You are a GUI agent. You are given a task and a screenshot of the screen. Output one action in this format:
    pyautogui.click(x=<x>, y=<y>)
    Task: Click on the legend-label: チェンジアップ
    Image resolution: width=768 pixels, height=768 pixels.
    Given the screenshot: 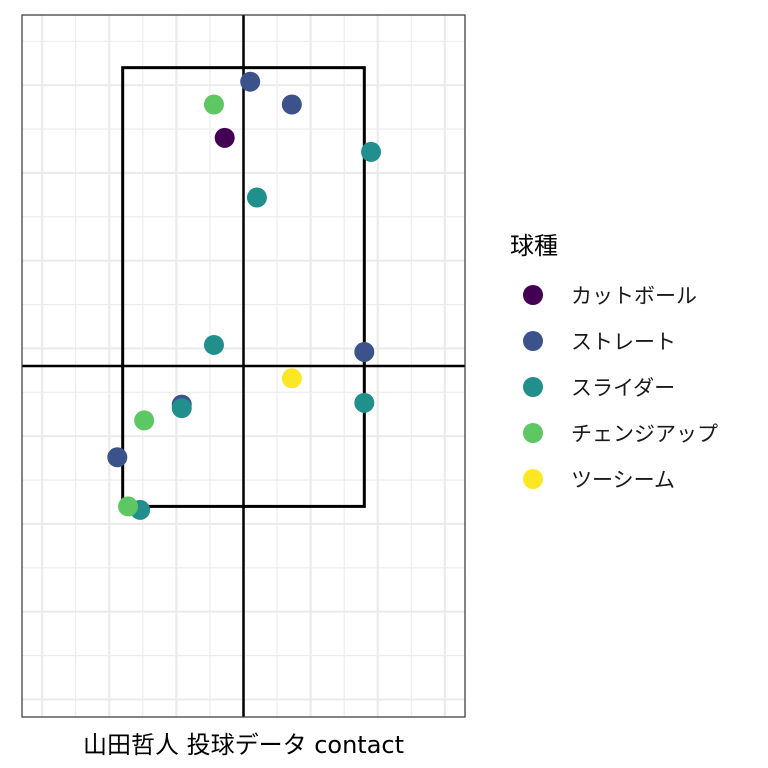 What is the action you would take?
    pyautogui.click(x=644, y=434)
    